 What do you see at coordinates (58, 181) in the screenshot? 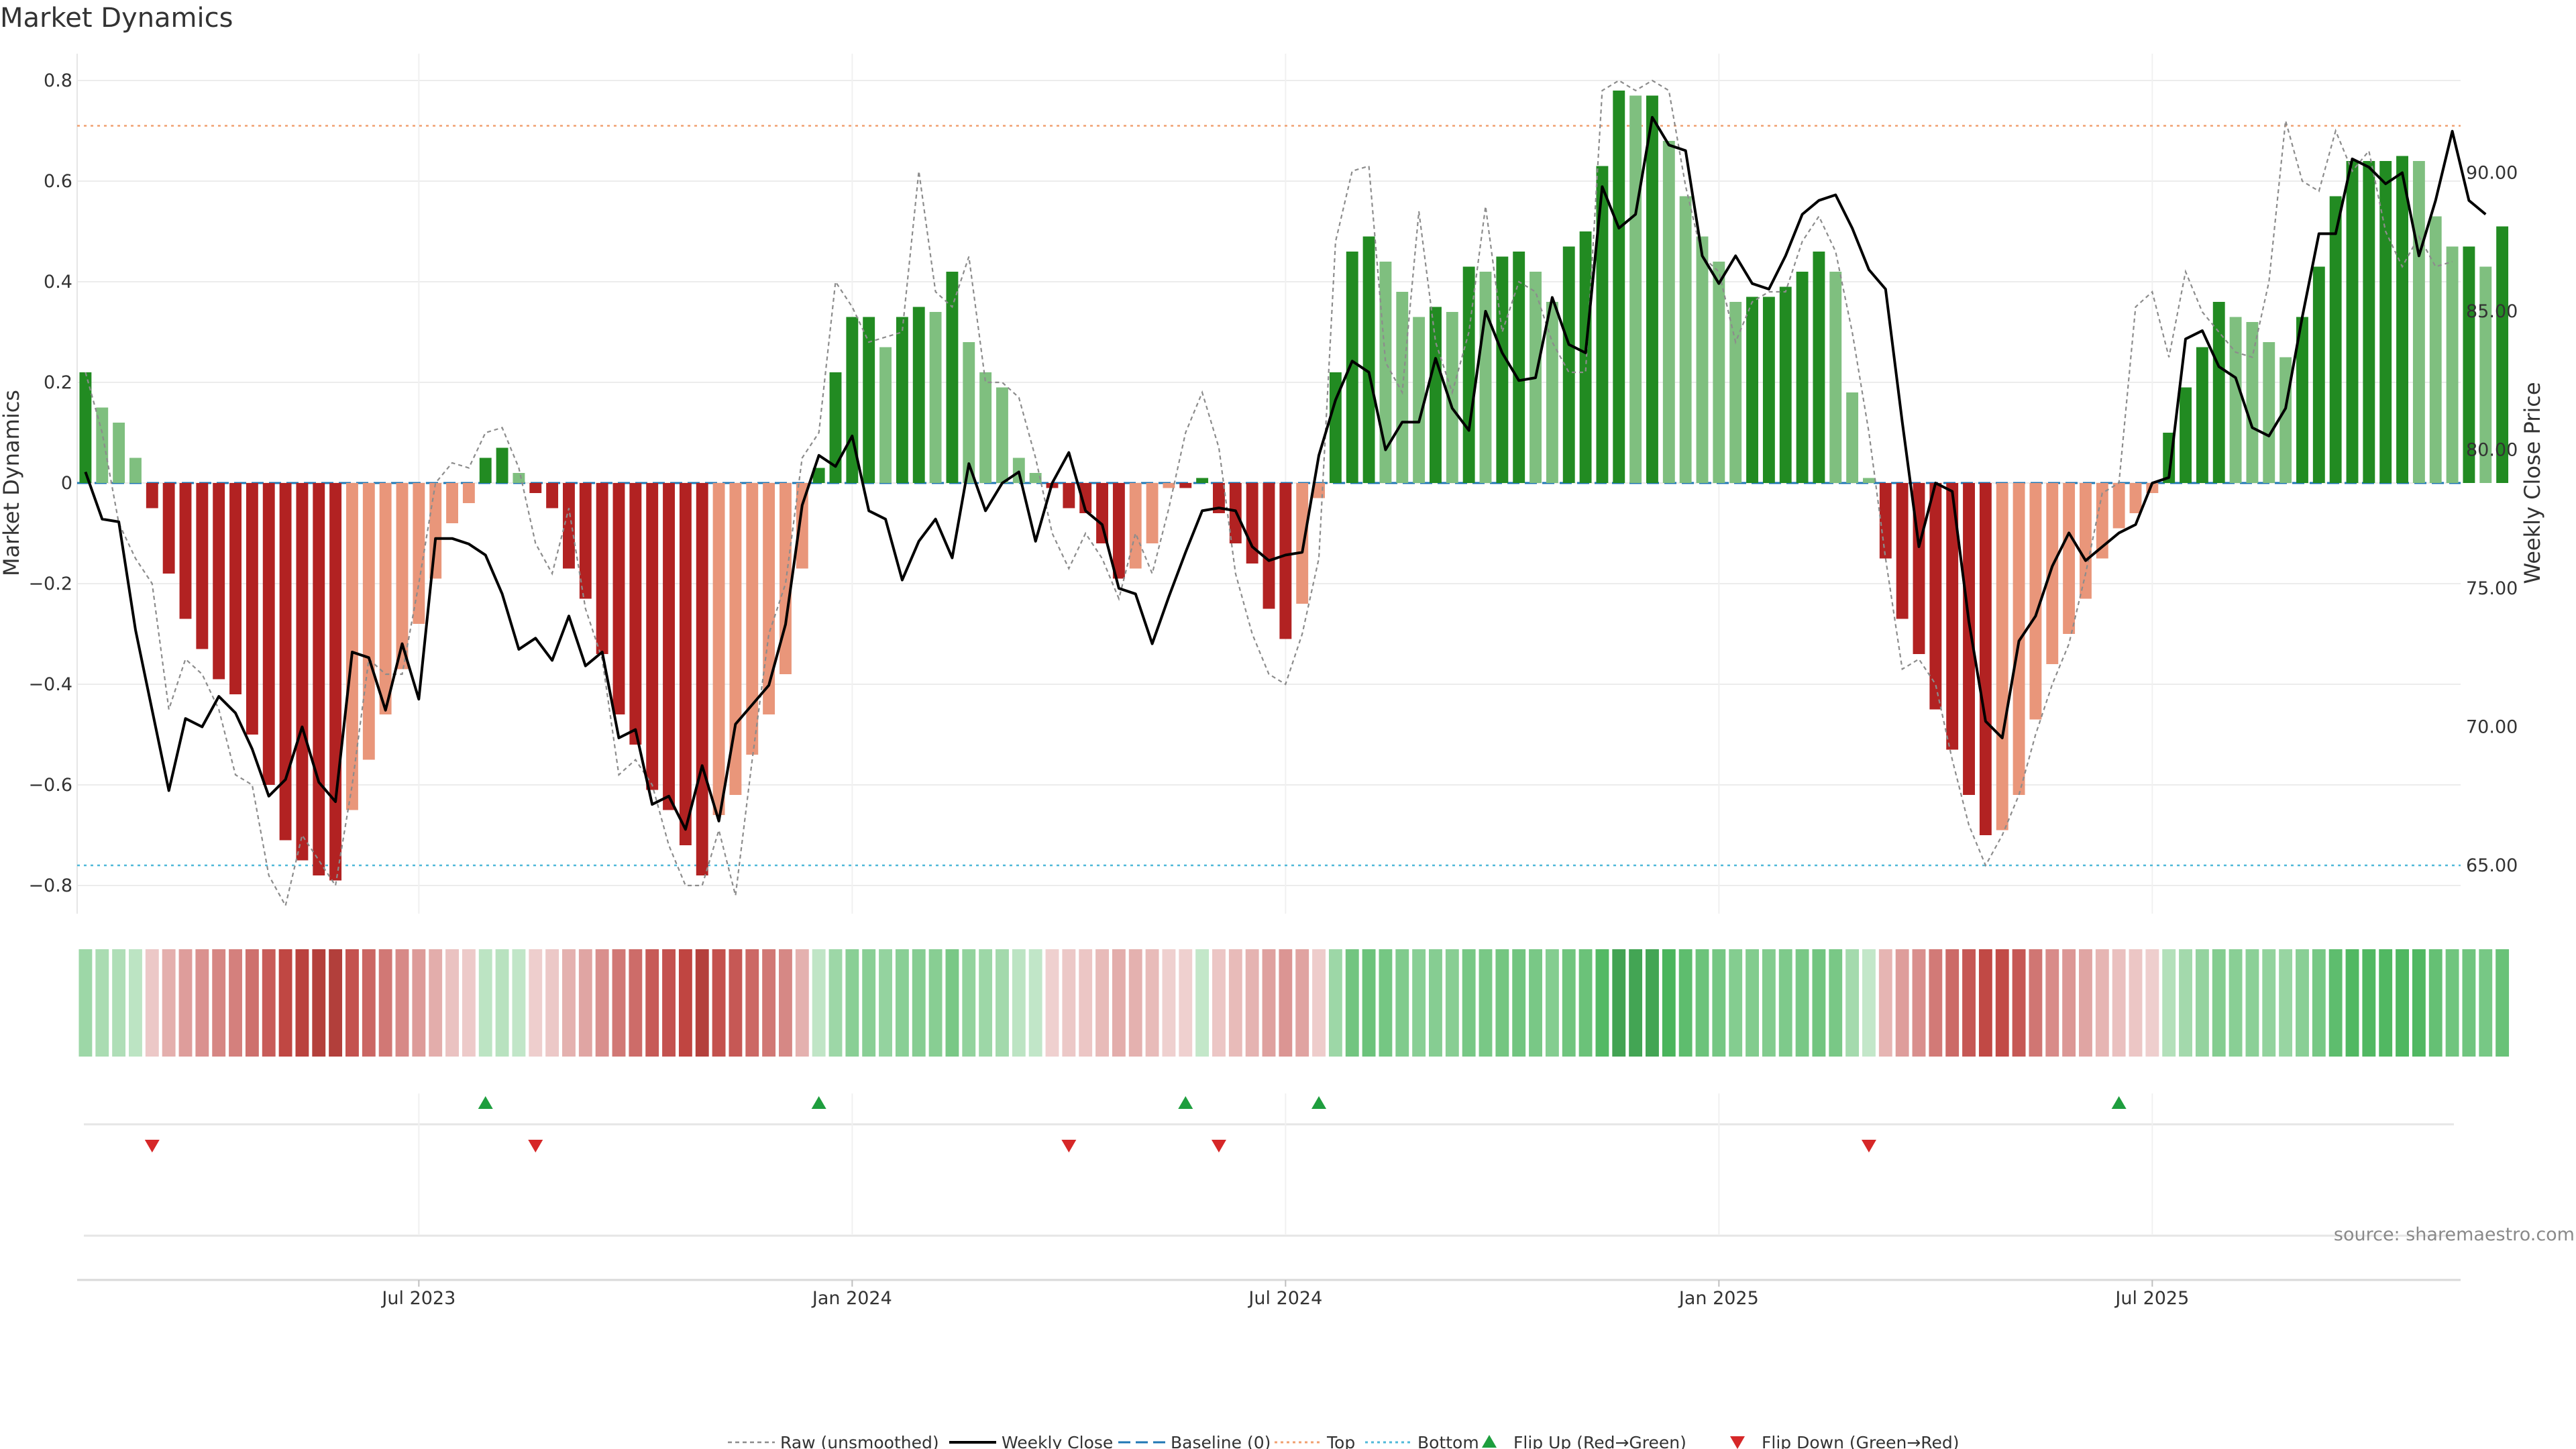
I see `left-tick-label: 0.6` at bounding box center [58, 181].